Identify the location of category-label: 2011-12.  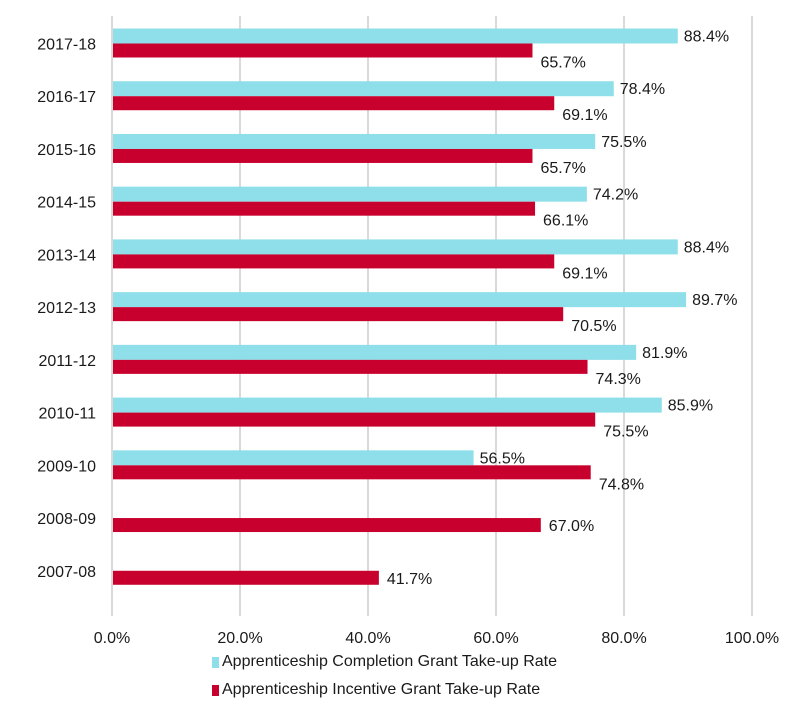
(67, 361).